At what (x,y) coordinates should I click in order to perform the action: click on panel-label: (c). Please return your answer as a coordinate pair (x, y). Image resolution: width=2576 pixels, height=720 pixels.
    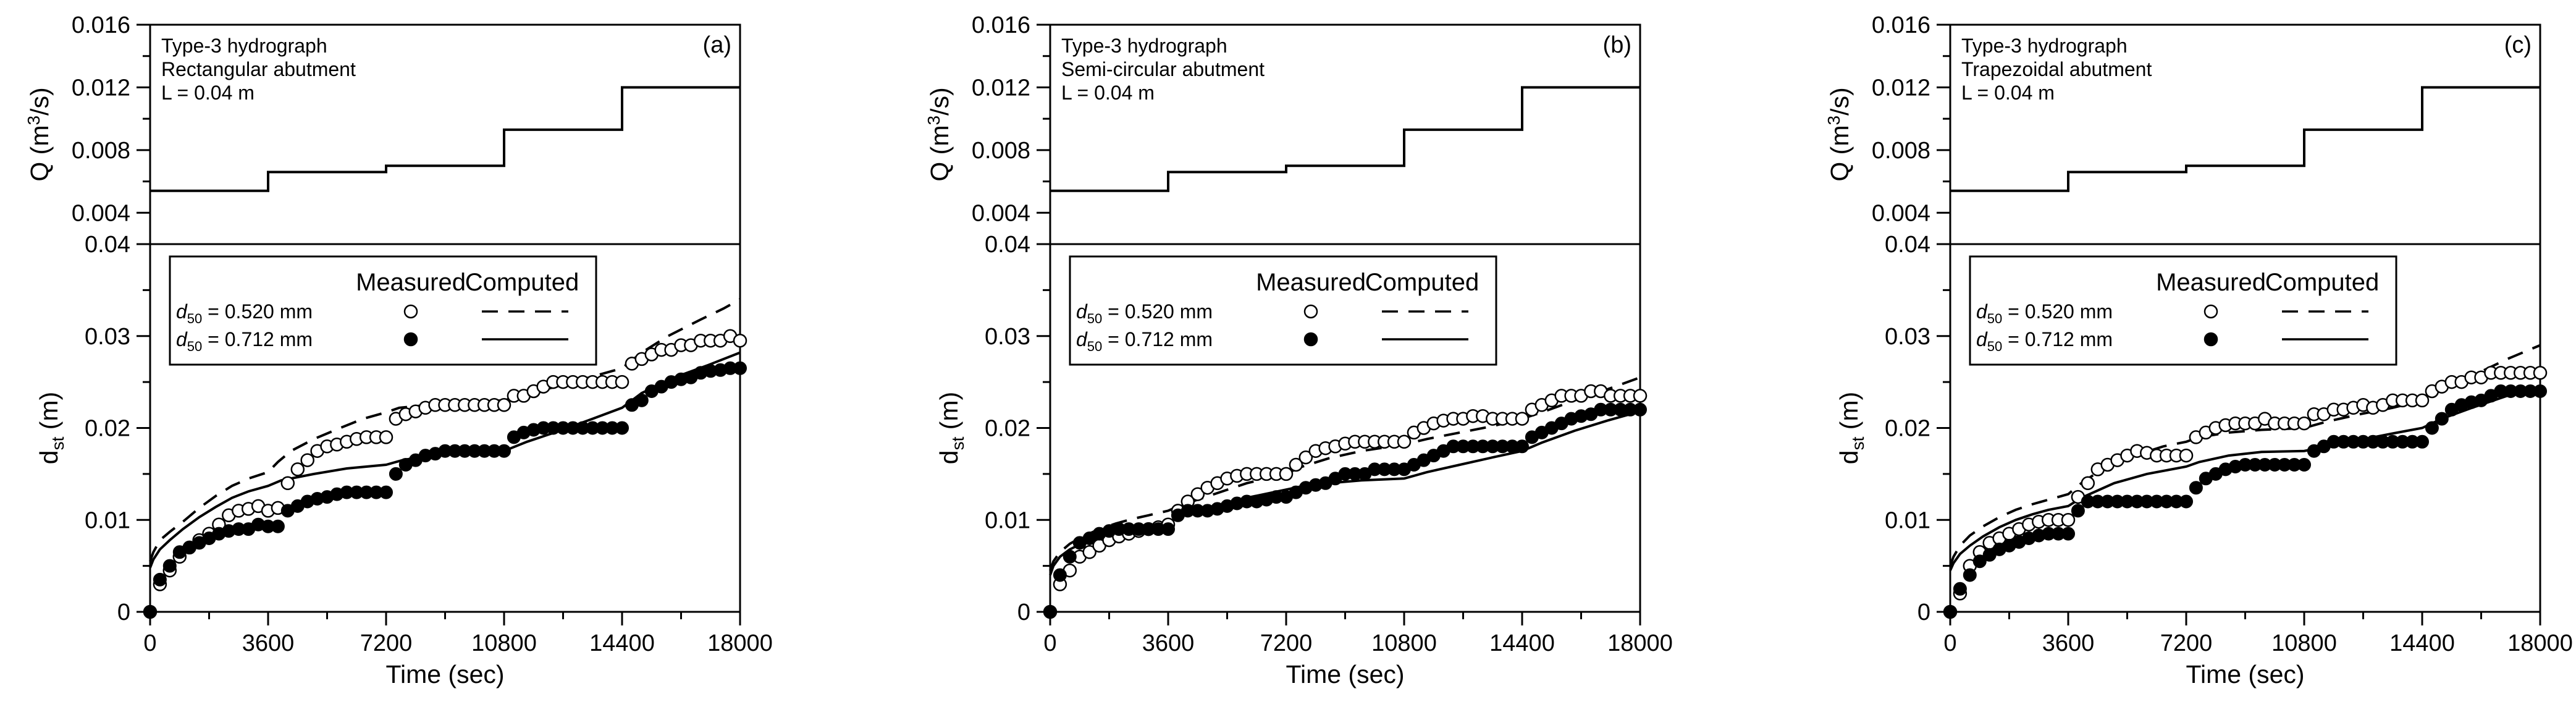
    Looking at the image, I should click on (2518, 45).